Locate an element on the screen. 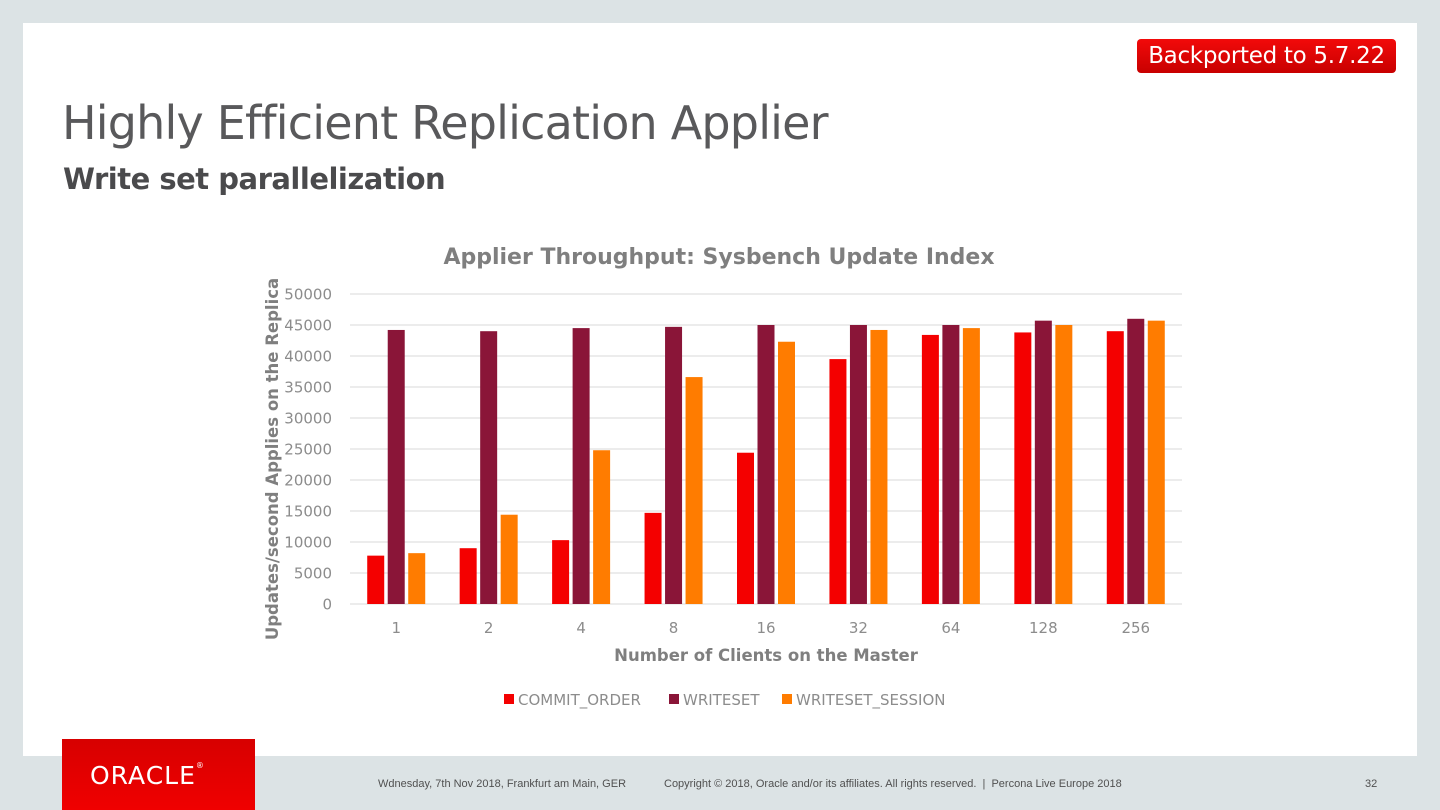 This screenshot has width=1440, height=810. x-tick-label: 64 is located at coordinates (950, 628).